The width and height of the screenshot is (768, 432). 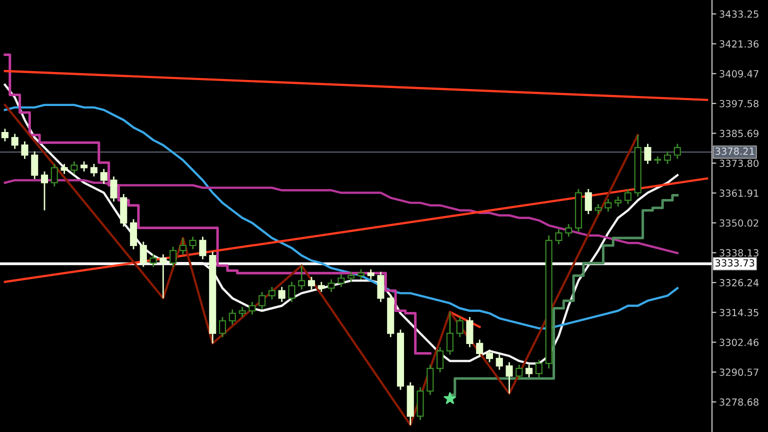 I want to click on ref-line-label: 3333.73, so click(x=735, y=263).